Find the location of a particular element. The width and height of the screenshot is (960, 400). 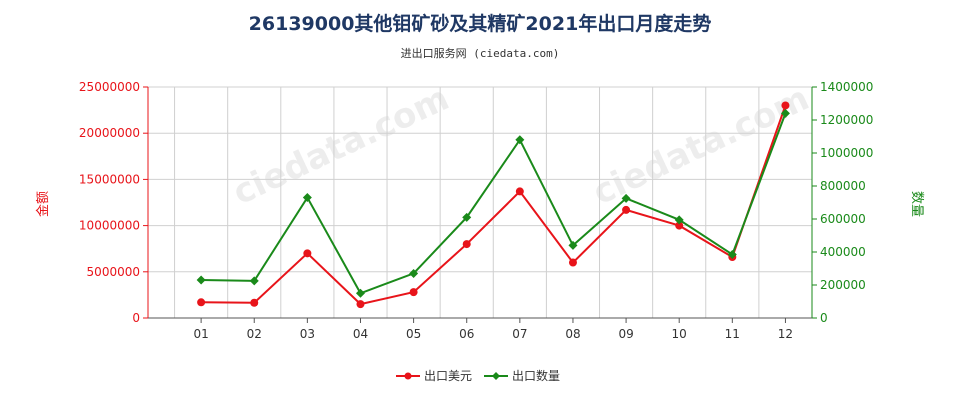

x-tick-label: 04 is located at coordinates (360, 334).